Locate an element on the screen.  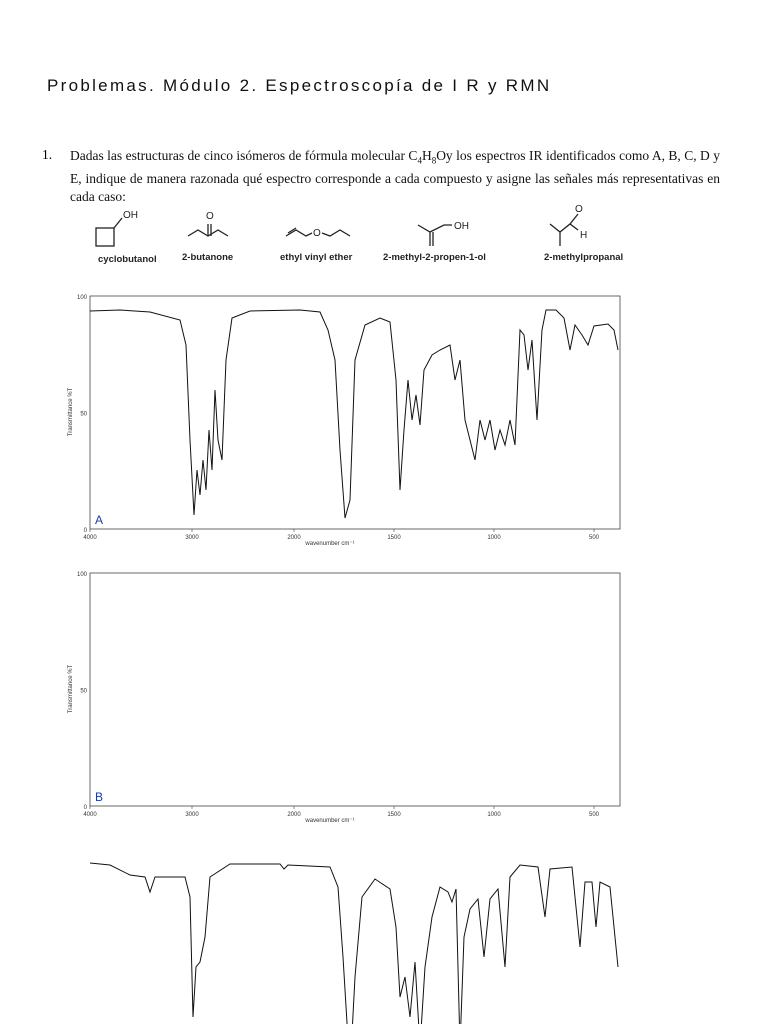
compound-label: 2-methylpropanal is located at coordinates (583, 257).